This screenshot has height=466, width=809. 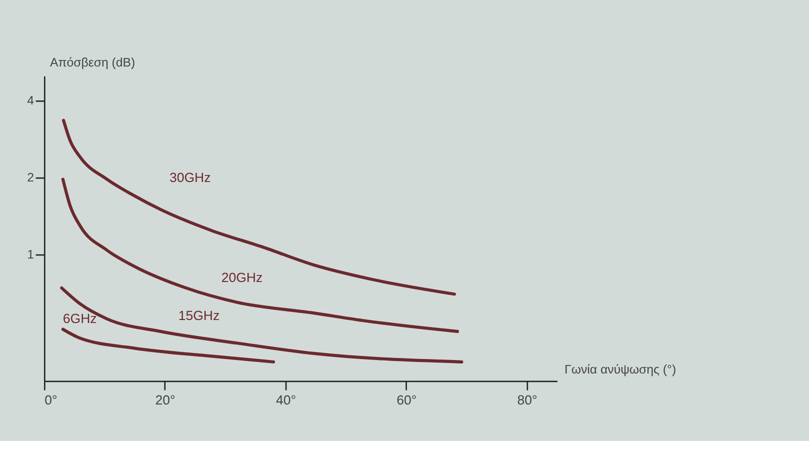 What do you see at coordinates (620, 369) in the screenshot?
I see `x-axis-title: Γωνία ανύψωσης (°)` at bounding box center [620, 369].